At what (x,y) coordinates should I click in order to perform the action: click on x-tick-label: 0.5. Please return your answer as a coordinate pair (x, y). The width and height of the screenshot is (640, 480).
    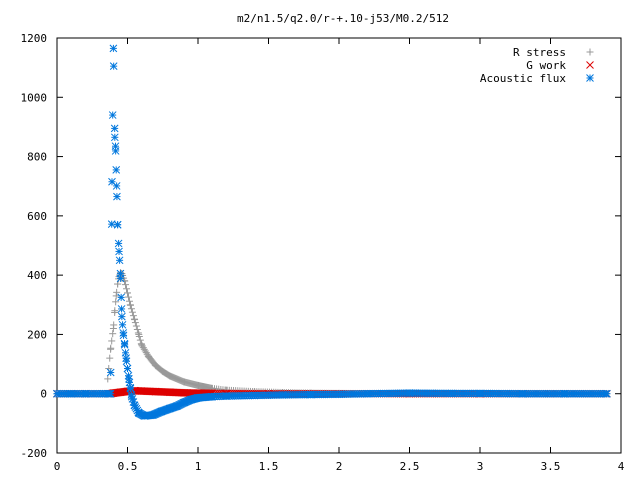
    Looking at the image, I should click on (128, 466).